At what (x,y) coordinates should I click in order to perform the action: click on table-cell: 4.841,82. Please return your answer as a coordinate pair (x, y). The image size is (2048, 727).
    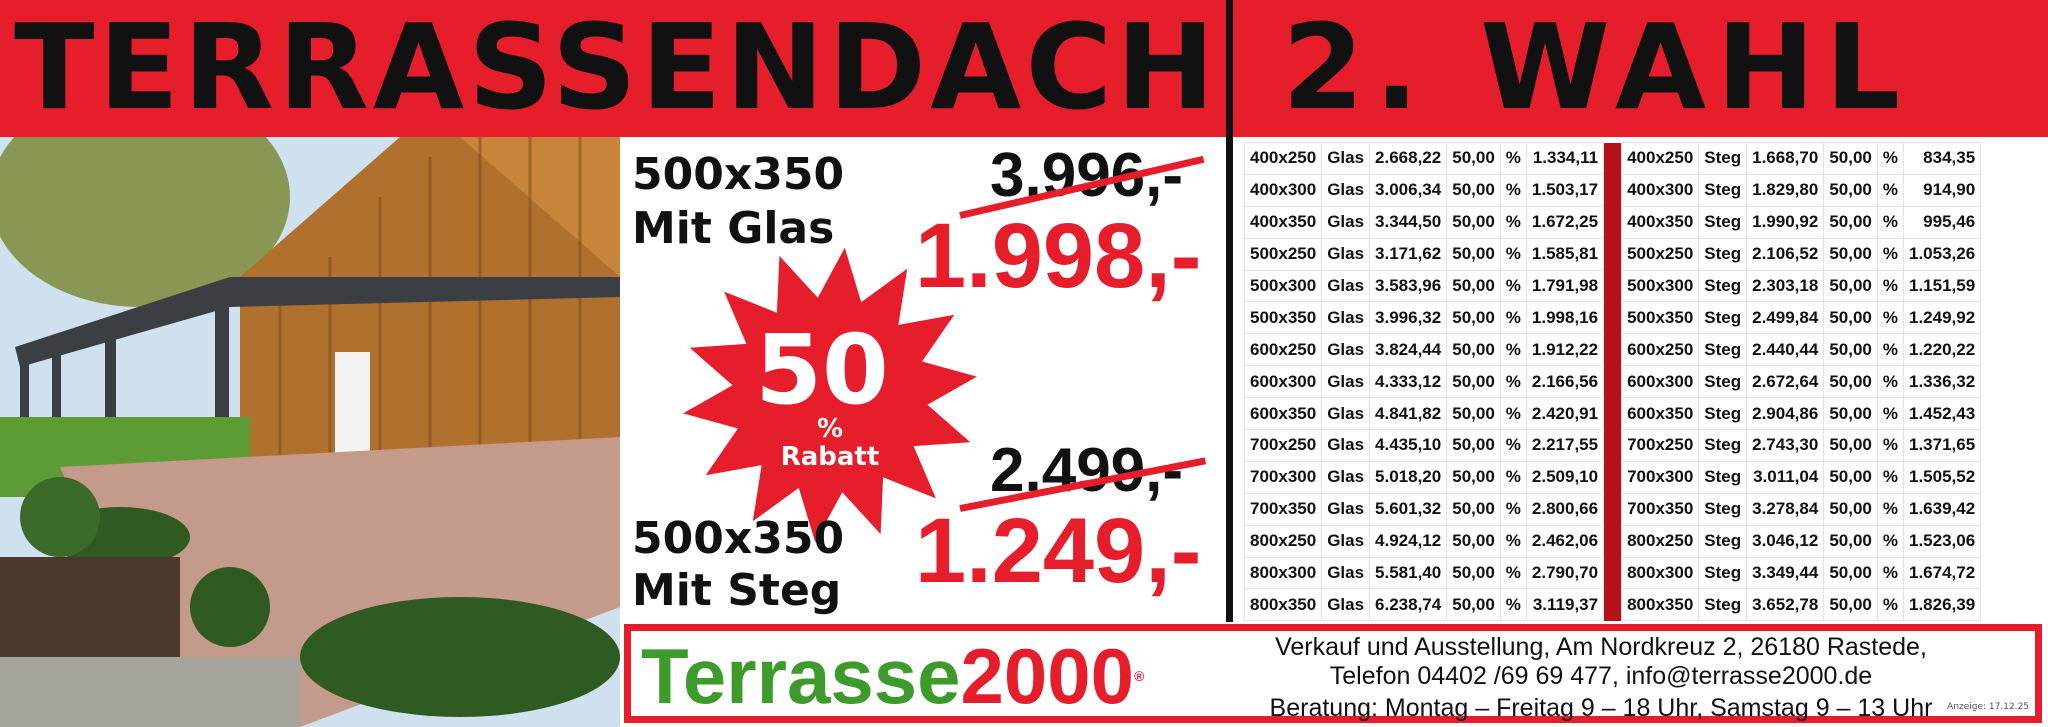
    Looking at the image, I should click on (1408, 414).